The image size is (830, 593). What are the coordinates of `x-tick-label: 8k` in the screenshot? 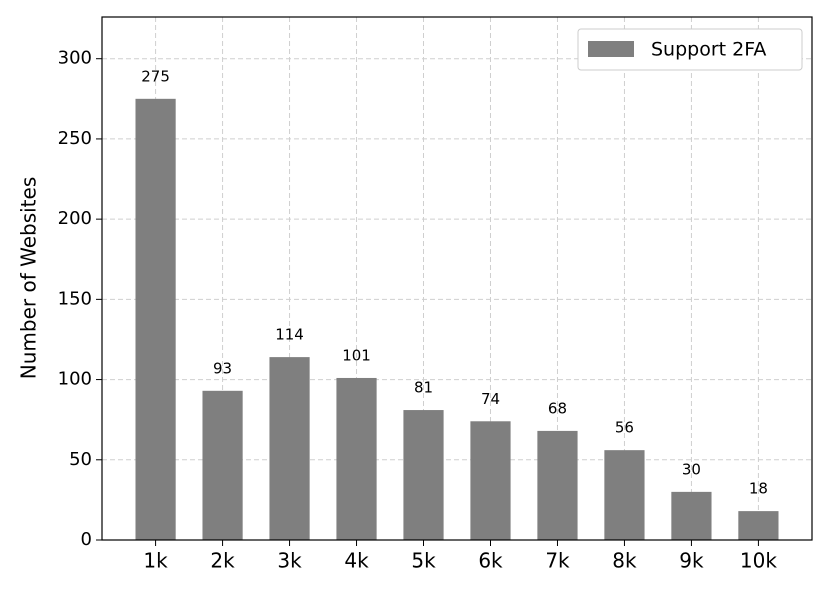 It's located at (624, 561).